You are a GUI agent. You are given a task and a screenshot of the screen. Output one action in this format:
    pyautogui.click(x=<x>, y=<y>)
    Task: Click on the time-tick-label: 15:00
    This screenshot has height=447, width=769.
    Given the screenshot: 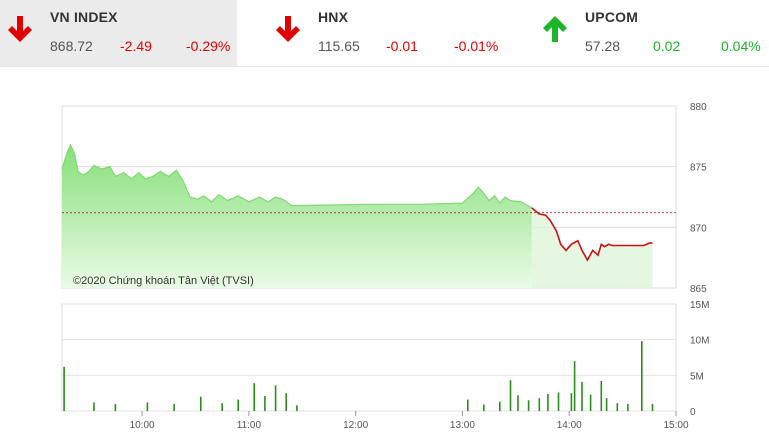 What is the action you would take?
    pyautogui.click(x=675, y=425)
    